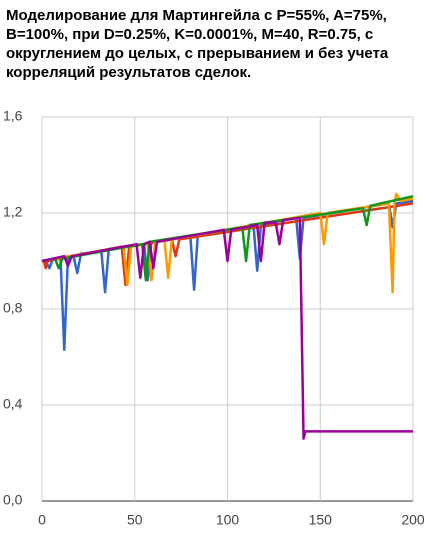 This screenshot has height=534, width=433. Describe the element at coordinates (42, 520) in the screenshot. I see `x-tick-label: 0` at that location.